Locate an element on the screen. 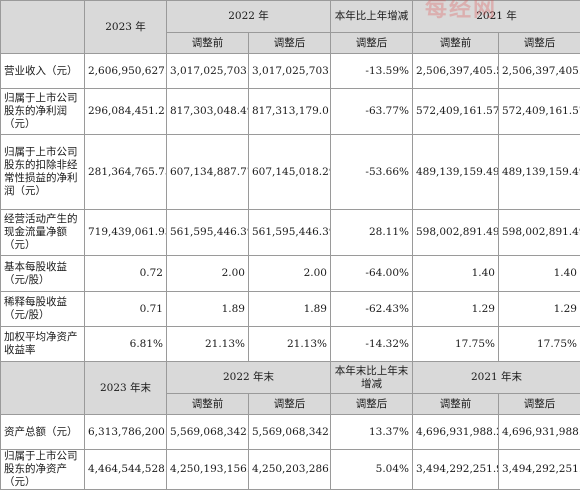 This screenshot has width=580, height=500. row-label: 经营活动产生的现金流量净额（元） is located at coordinates (42, 232).